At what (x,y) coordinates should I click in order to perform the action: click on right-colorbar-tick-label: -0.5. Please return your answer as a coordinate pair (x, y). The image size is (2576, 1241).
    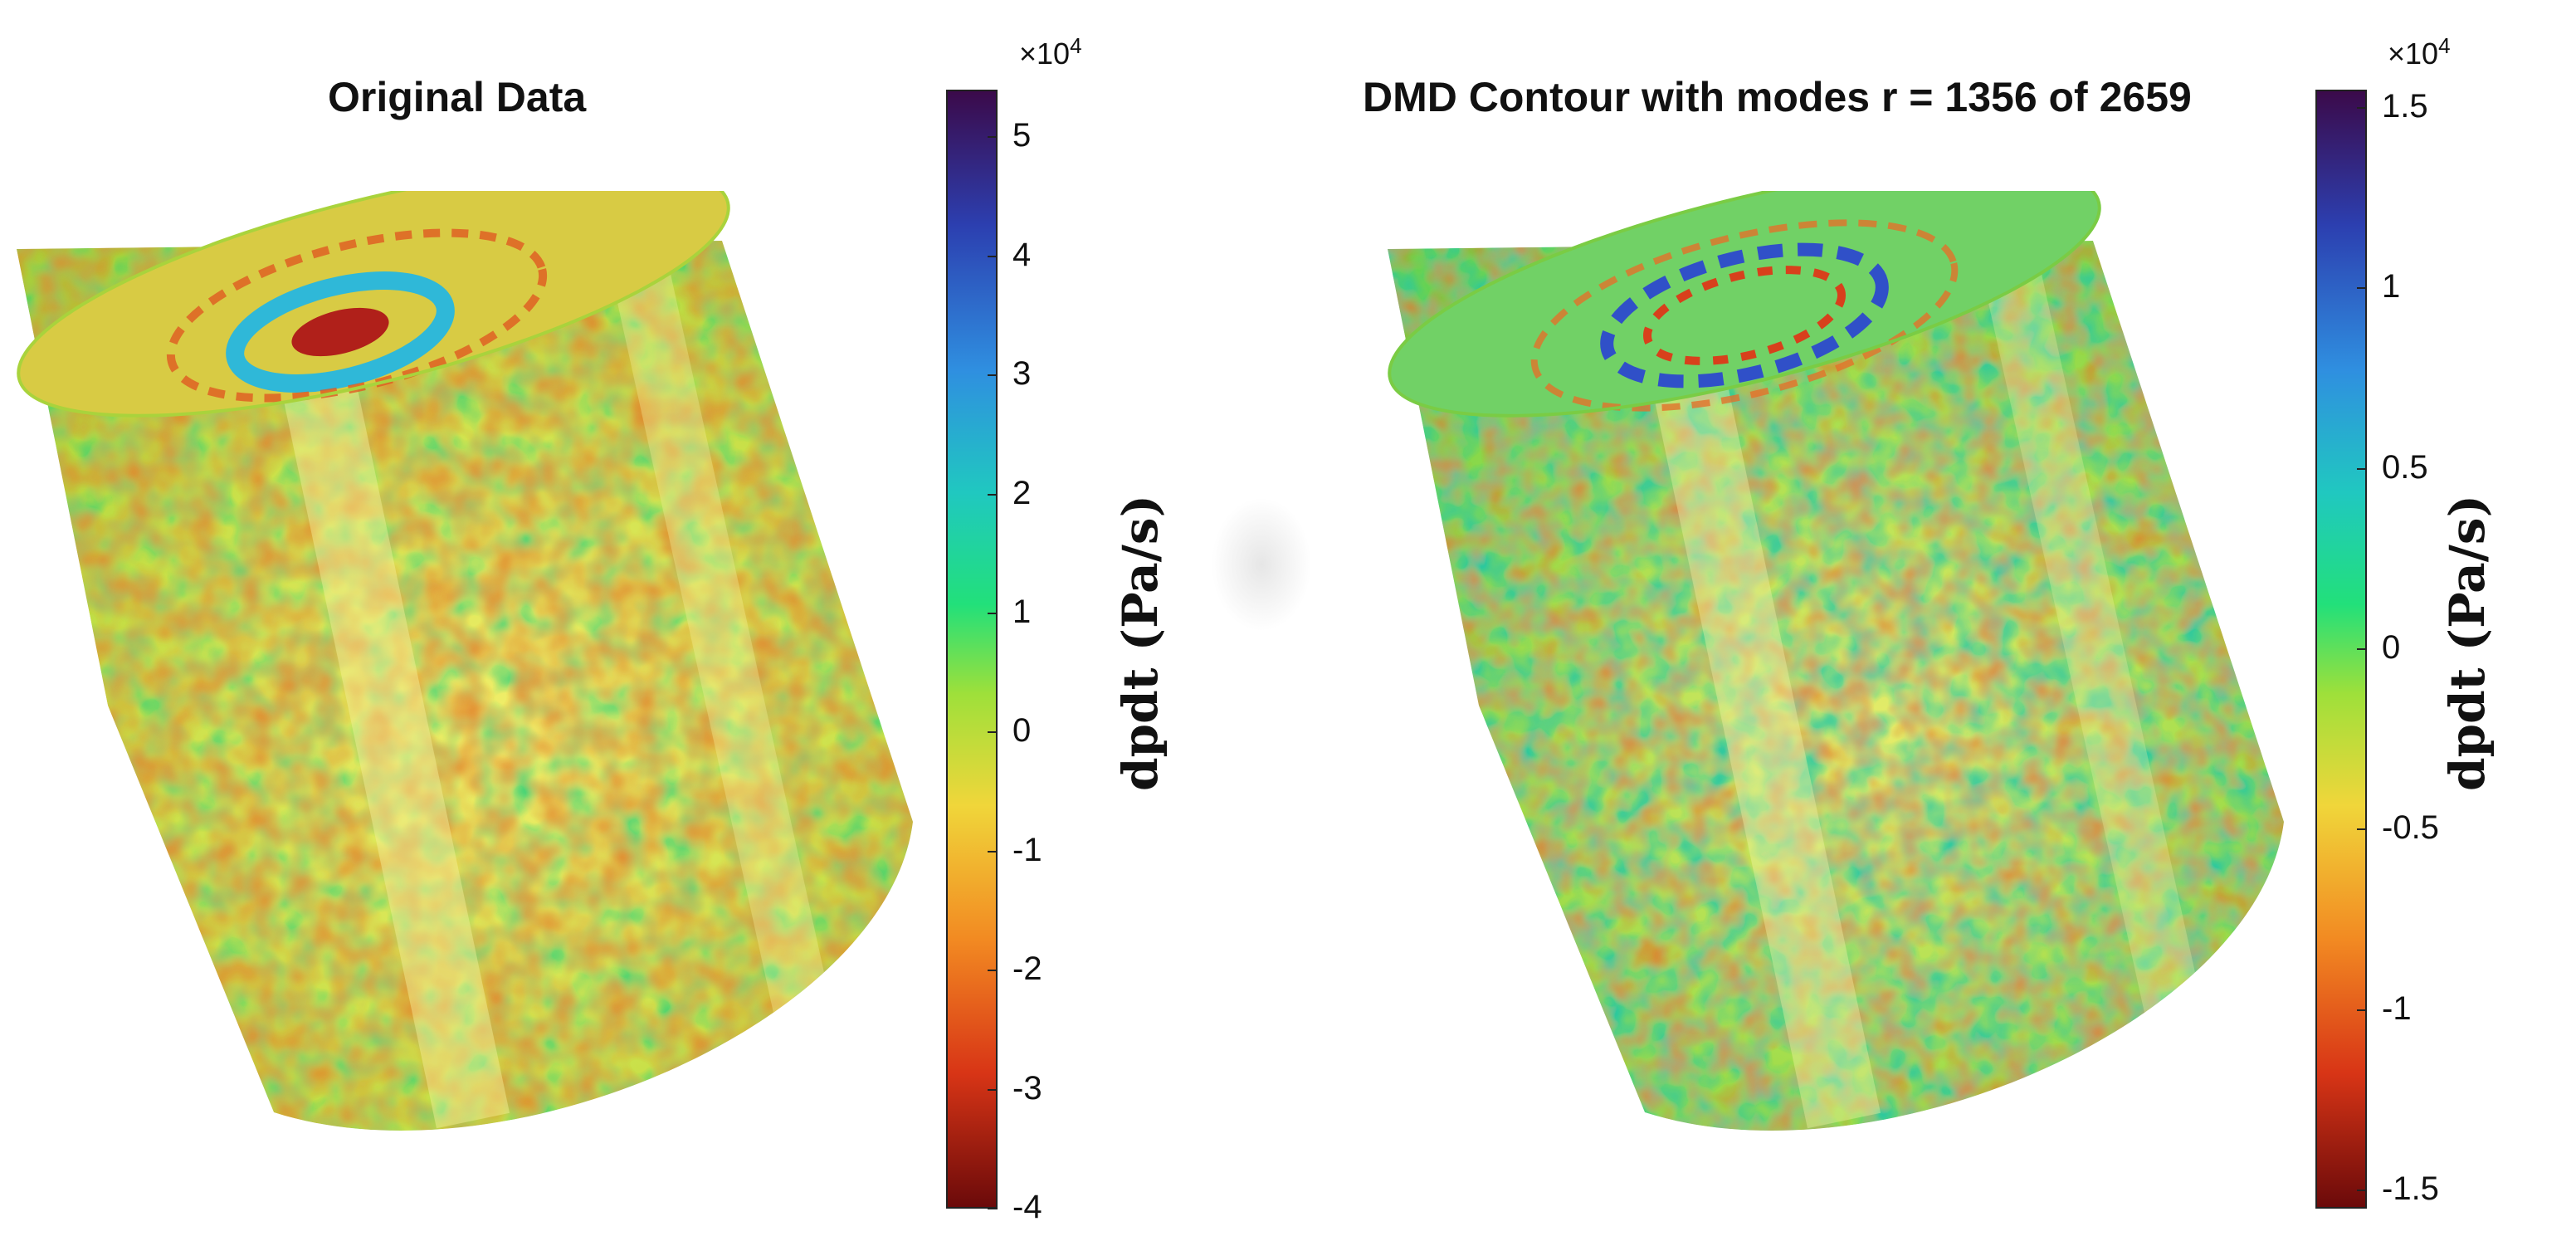
    Looking at the image, I should click on (2410, 828).